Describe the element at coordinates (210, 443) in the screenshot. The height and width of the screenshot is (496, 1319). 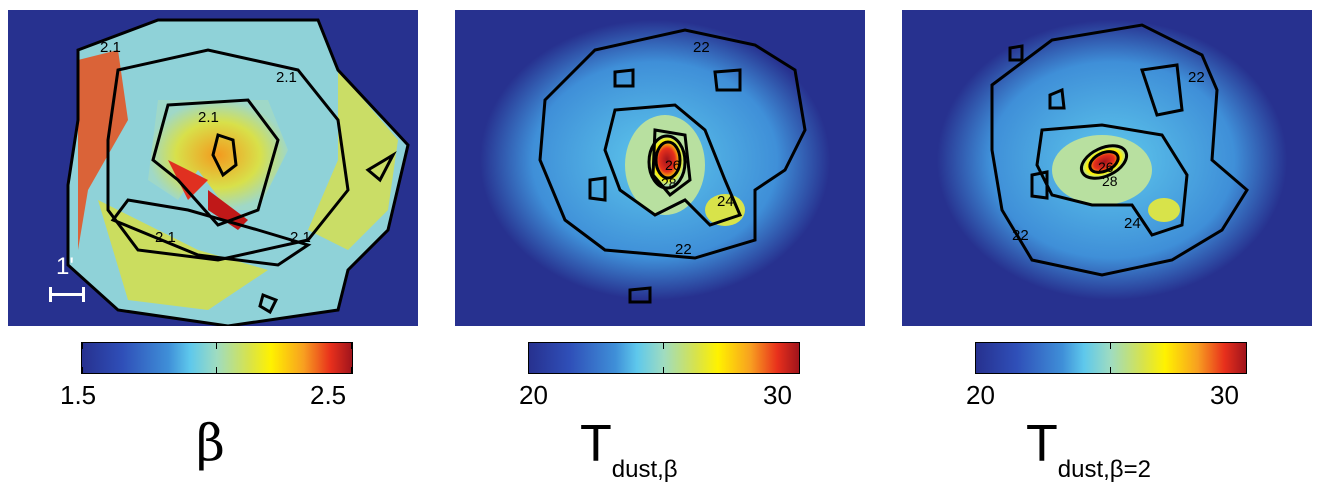
I see `beta-variable-label: β` at that location.